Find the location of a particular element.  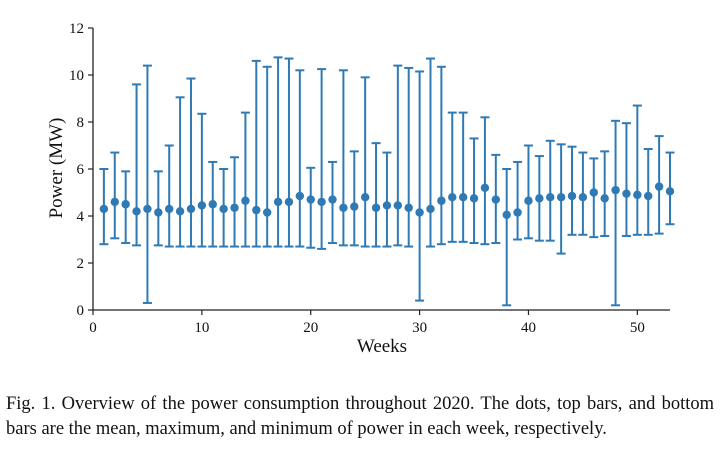

y-tick-label: 10 is located at coordinates (76, 76).